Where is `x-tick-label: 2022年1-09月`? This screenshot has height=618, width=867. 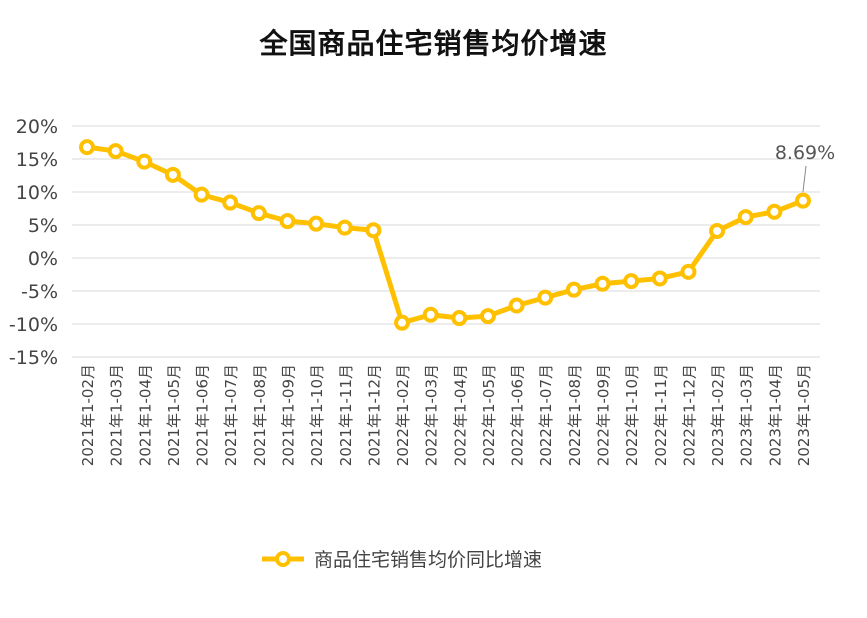
x-tick-label: 2022年1-09月 is located at coordinates (604, 415).